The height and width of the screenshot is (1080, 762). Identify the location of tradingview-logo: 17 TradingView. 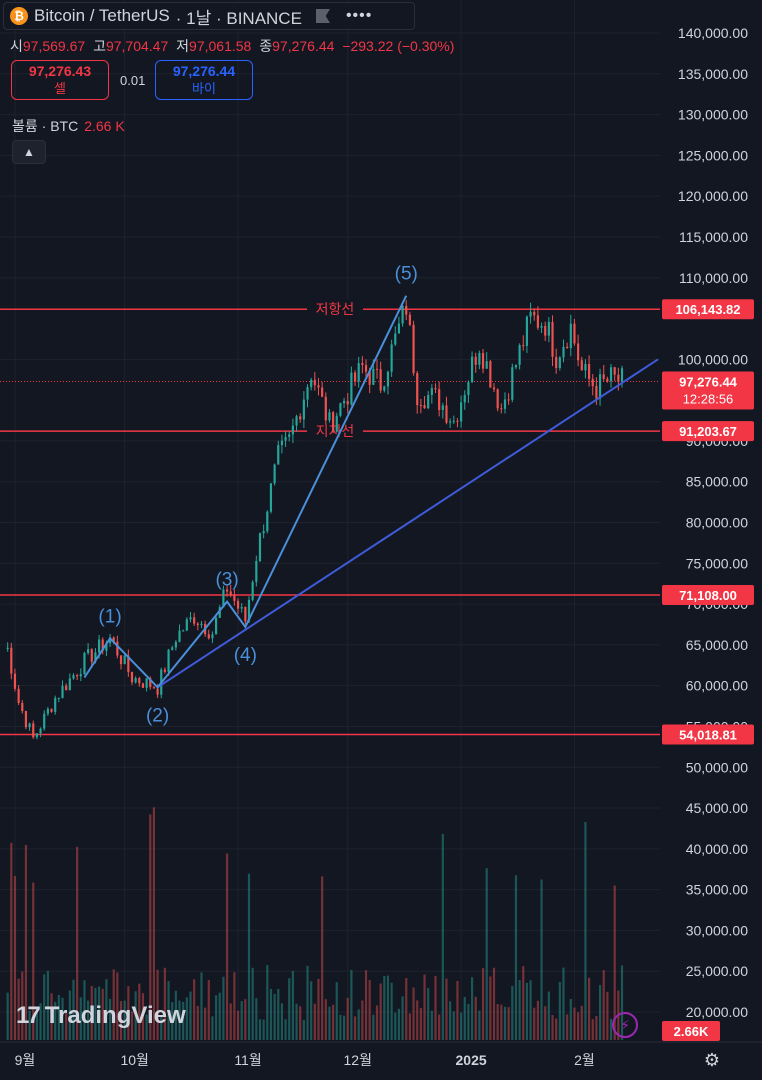
(101, 1016).